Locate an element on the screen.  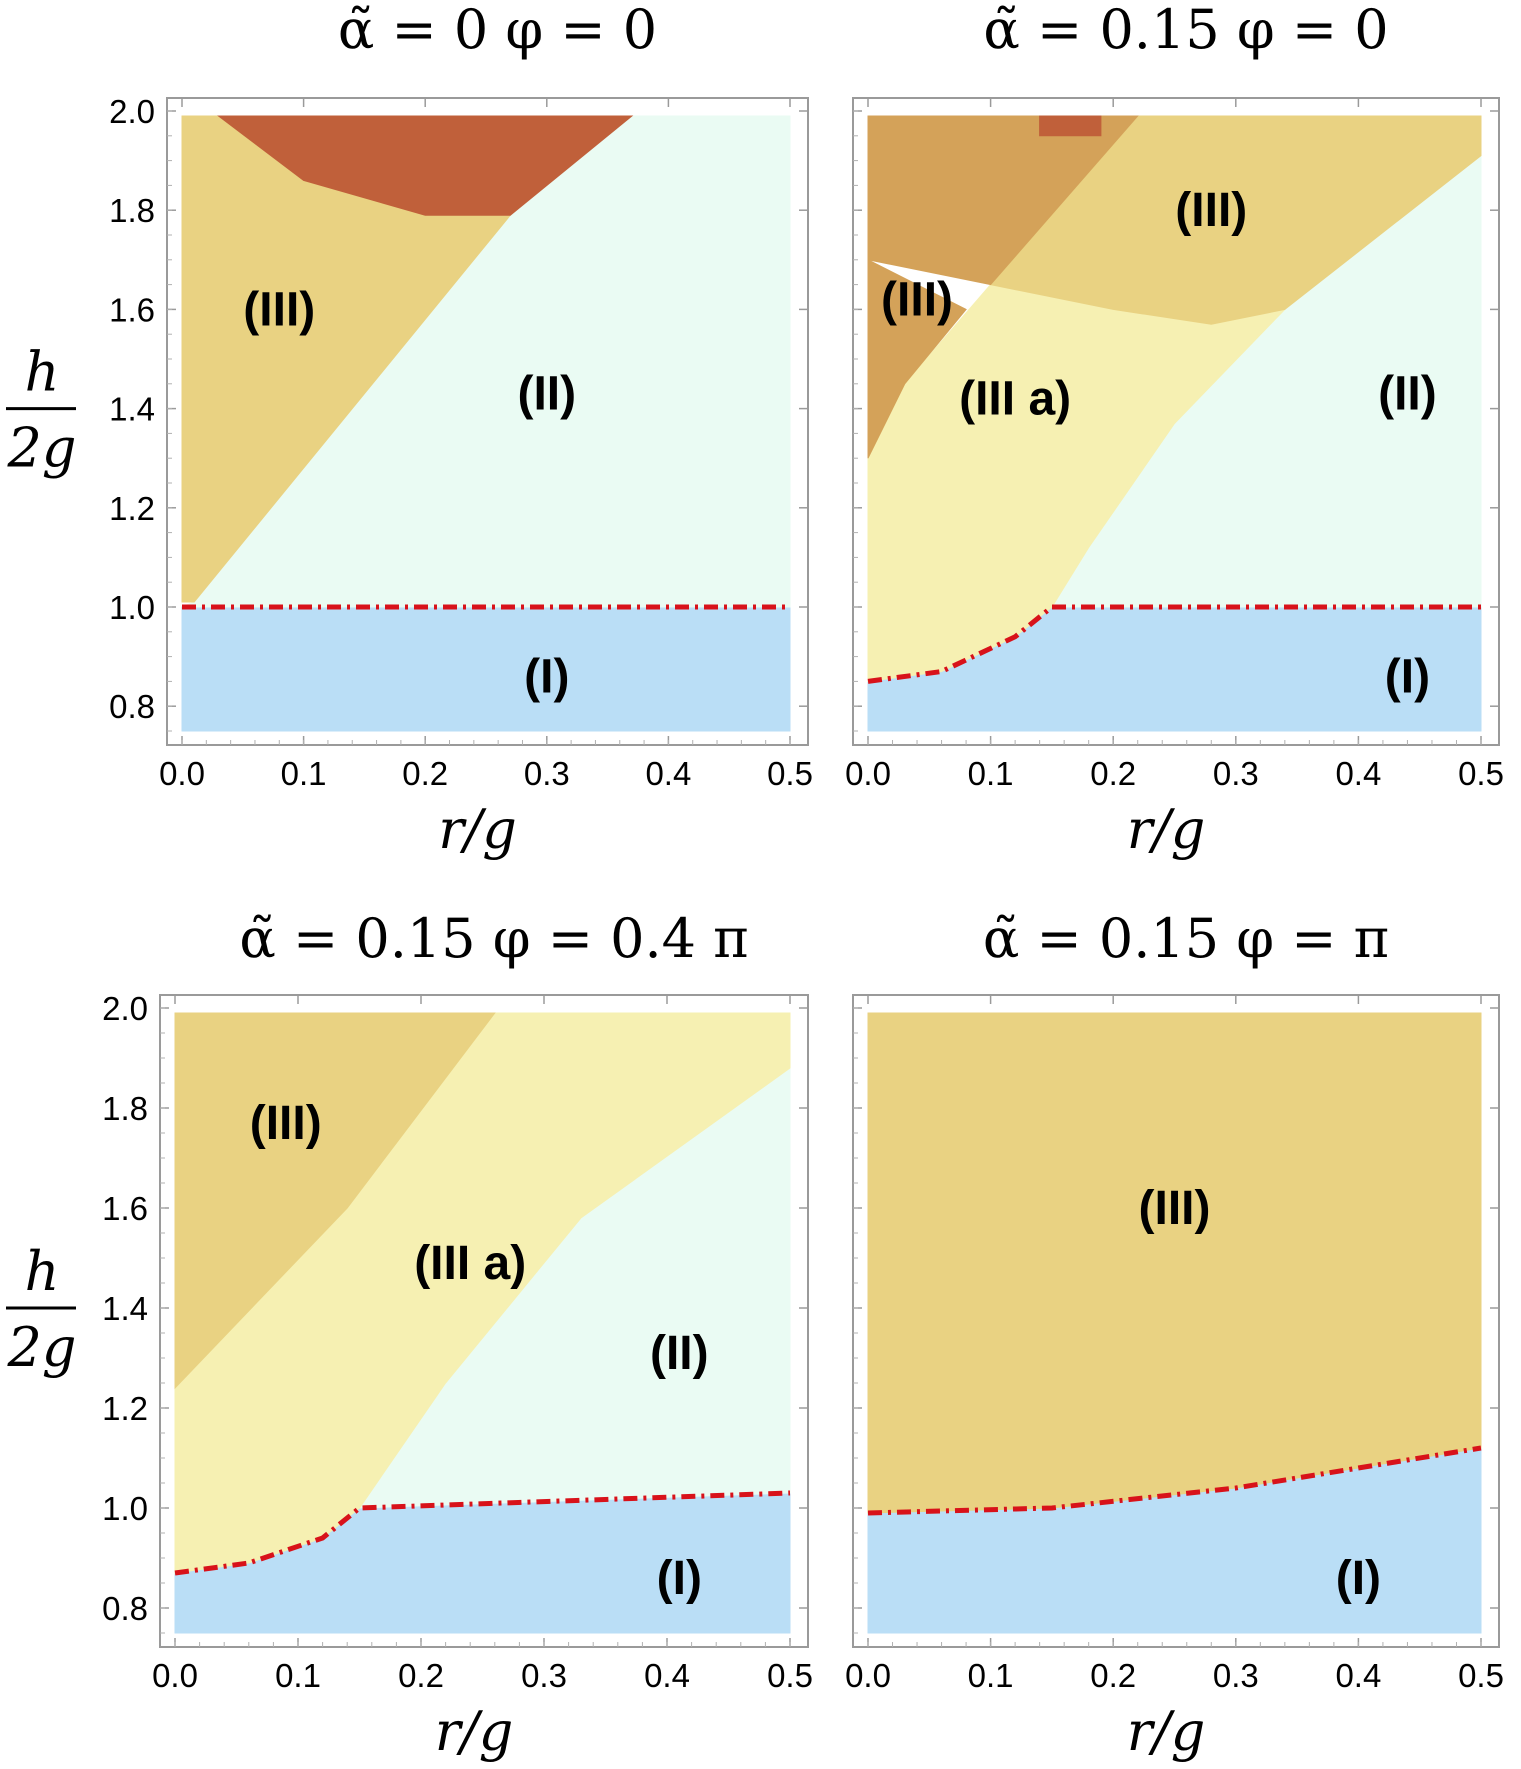
panel-title: α̃ = 0.15 φ = 0.4 π is located at coordinates (493, 938).